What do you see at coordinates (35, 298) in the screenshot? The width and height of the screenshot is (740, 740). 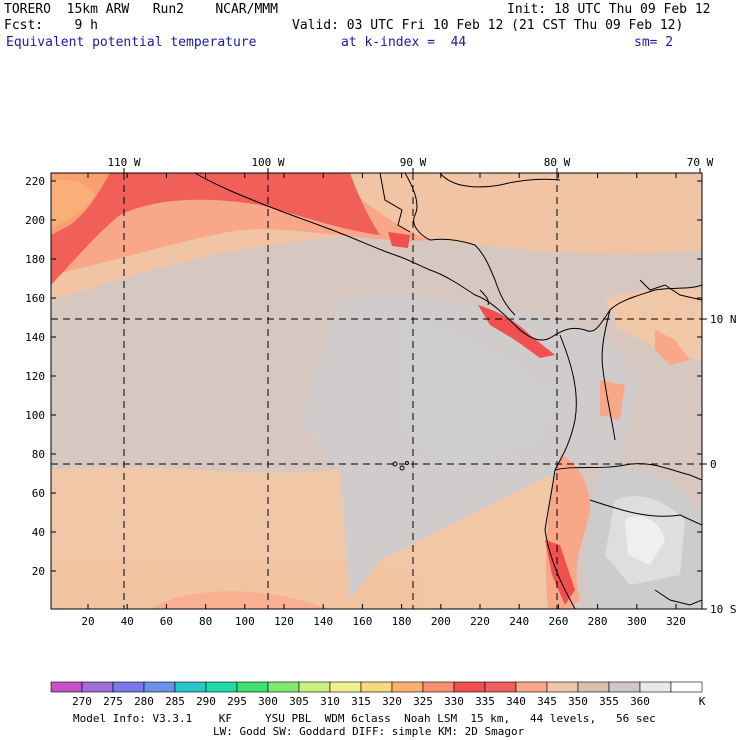 I see `y-tick-label: 160` at bounding box center [35, 298].